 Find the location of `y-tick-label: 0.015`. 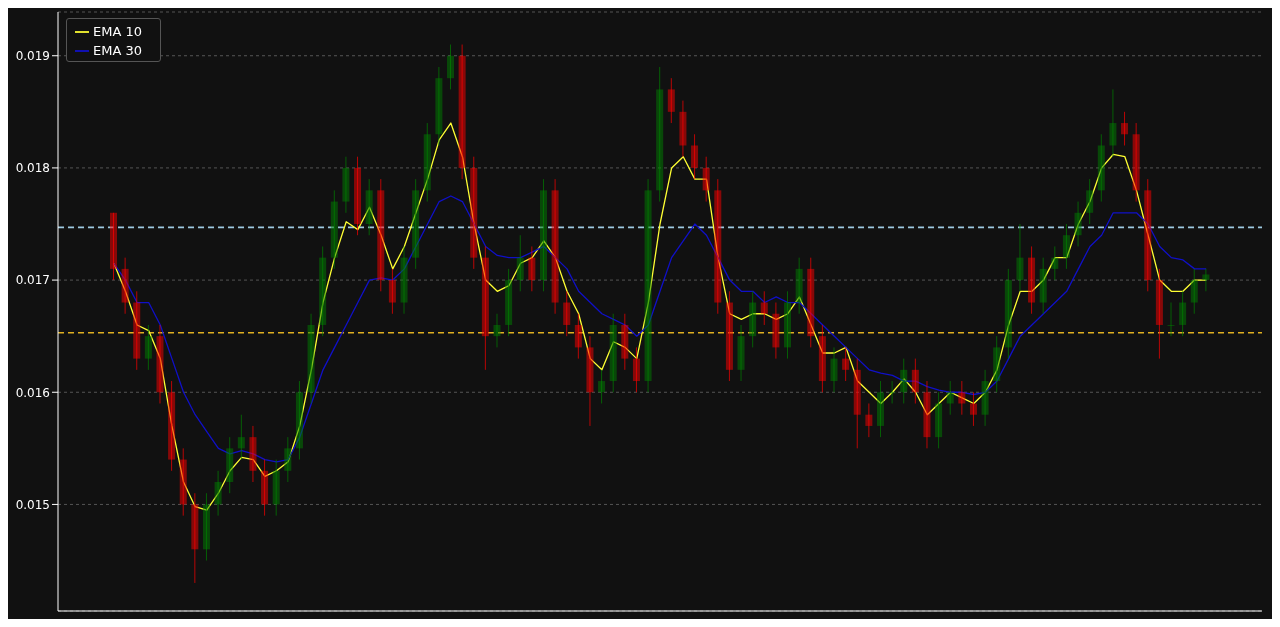

y-tick-label: 0.015 is located at coordinates (32, 504).